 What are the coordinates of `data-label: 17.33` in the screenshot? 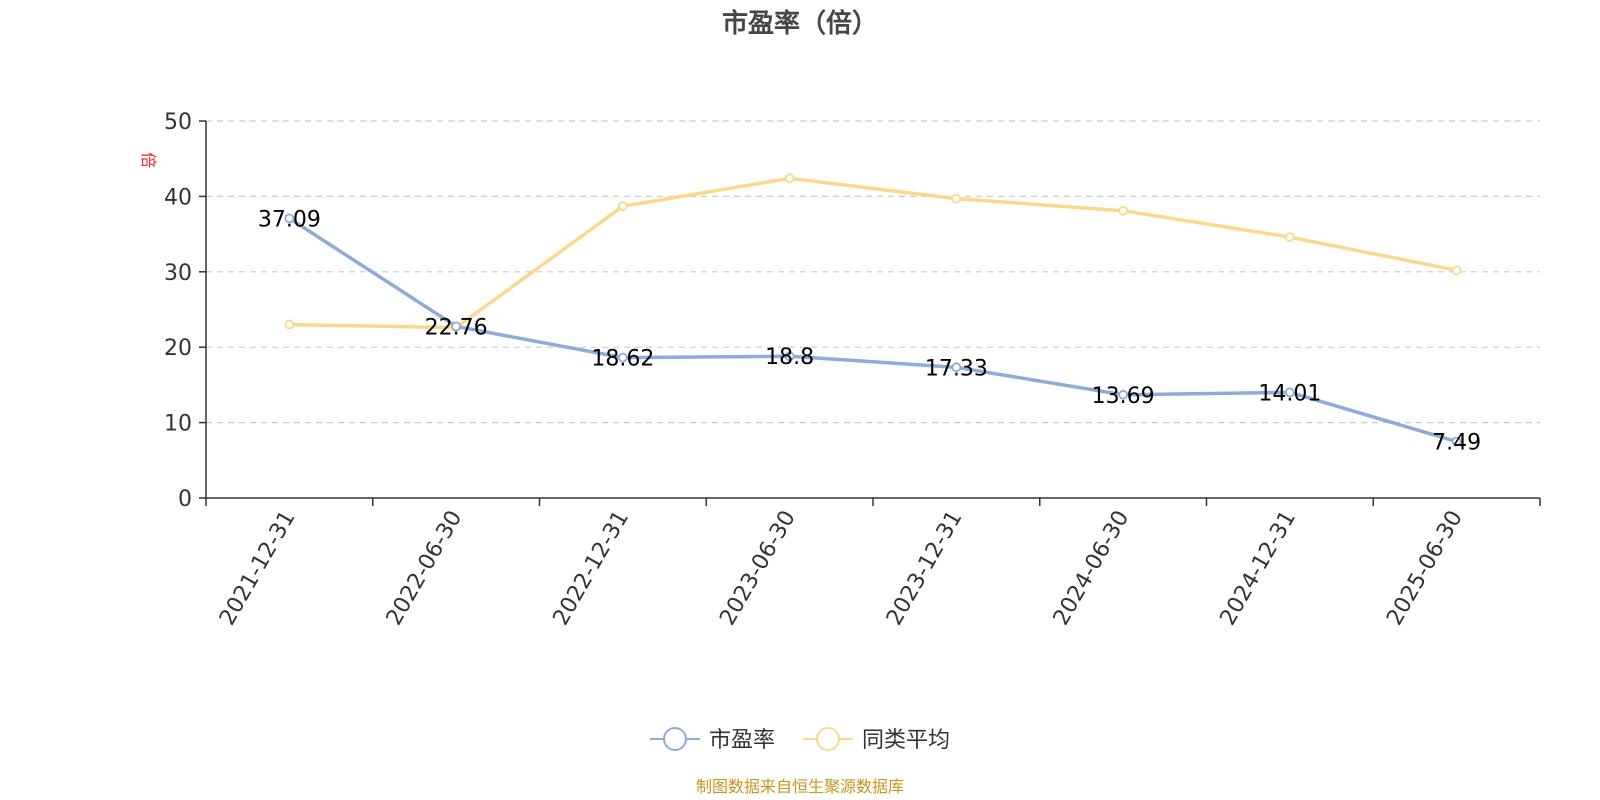 It's located at (956, 368).